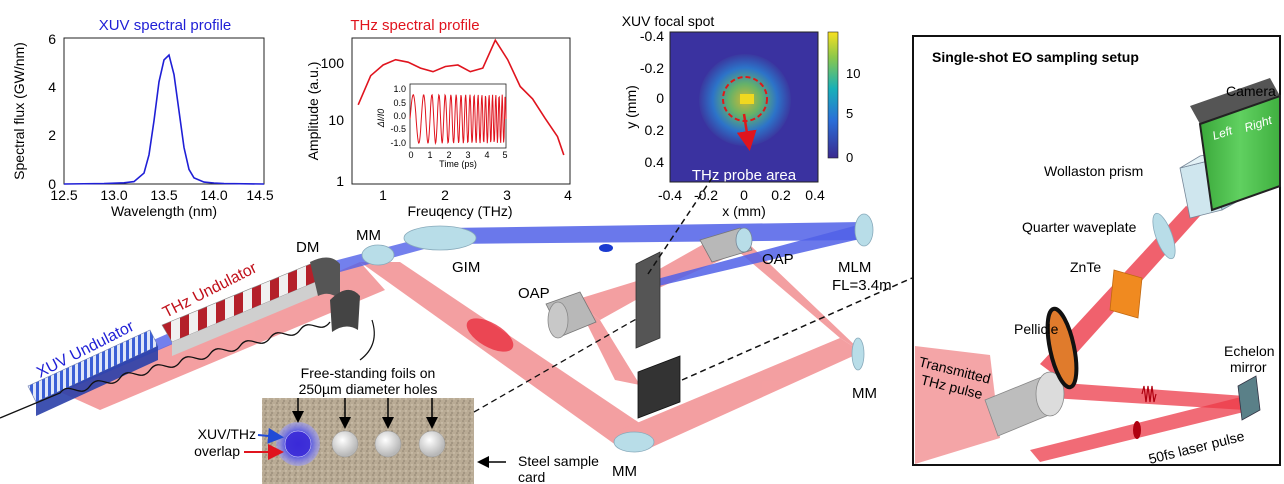 The height and width of the screenshot is (484, 1284). What do you see at coordinates (631, 107) in the screenshot?
I see `focal-spot-ylabel: y (mm)` at bounding box center [631, 107].